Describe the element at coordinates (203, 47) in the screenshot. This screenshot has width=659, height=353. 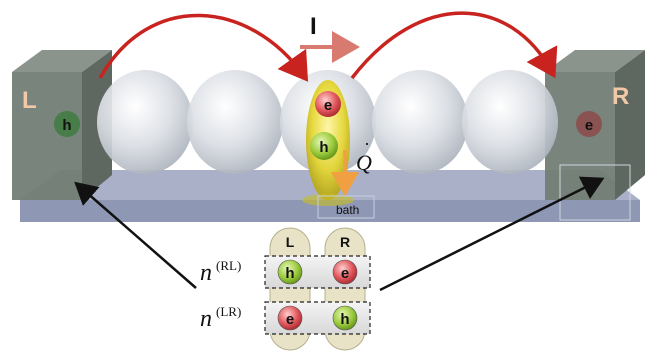
I see `hop-arrow-left` at that location.